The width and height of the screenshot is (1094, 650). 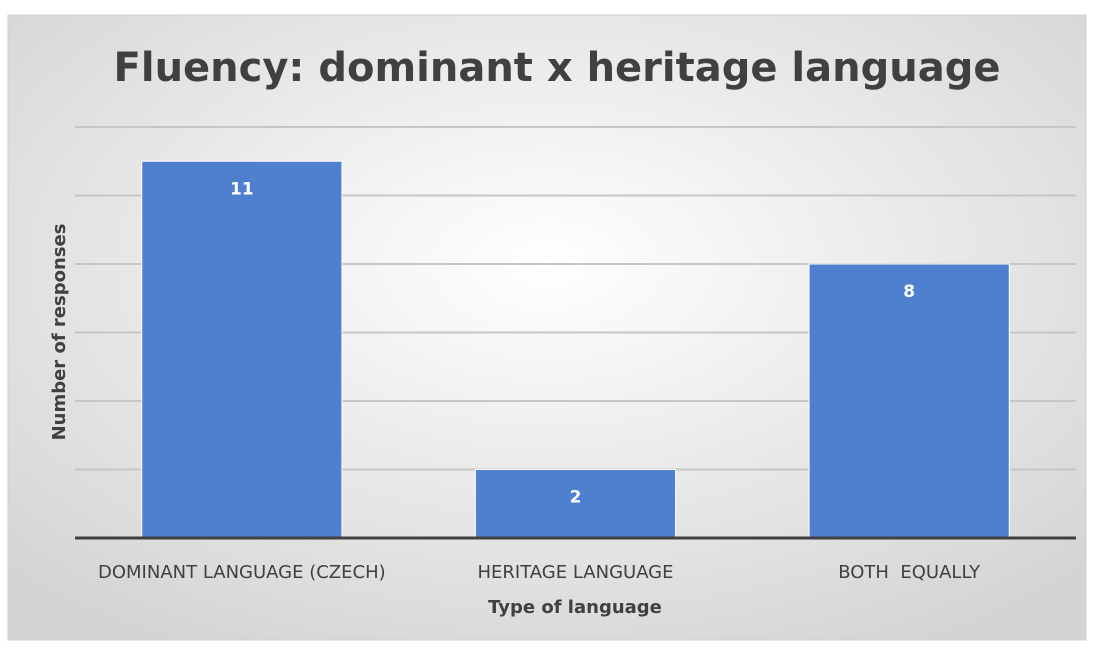 What do you see at coordinates (909, 572) in the screenshot?
I see `x-tick-label: BOTH EQUALLY` at bounding box center [909, 572].